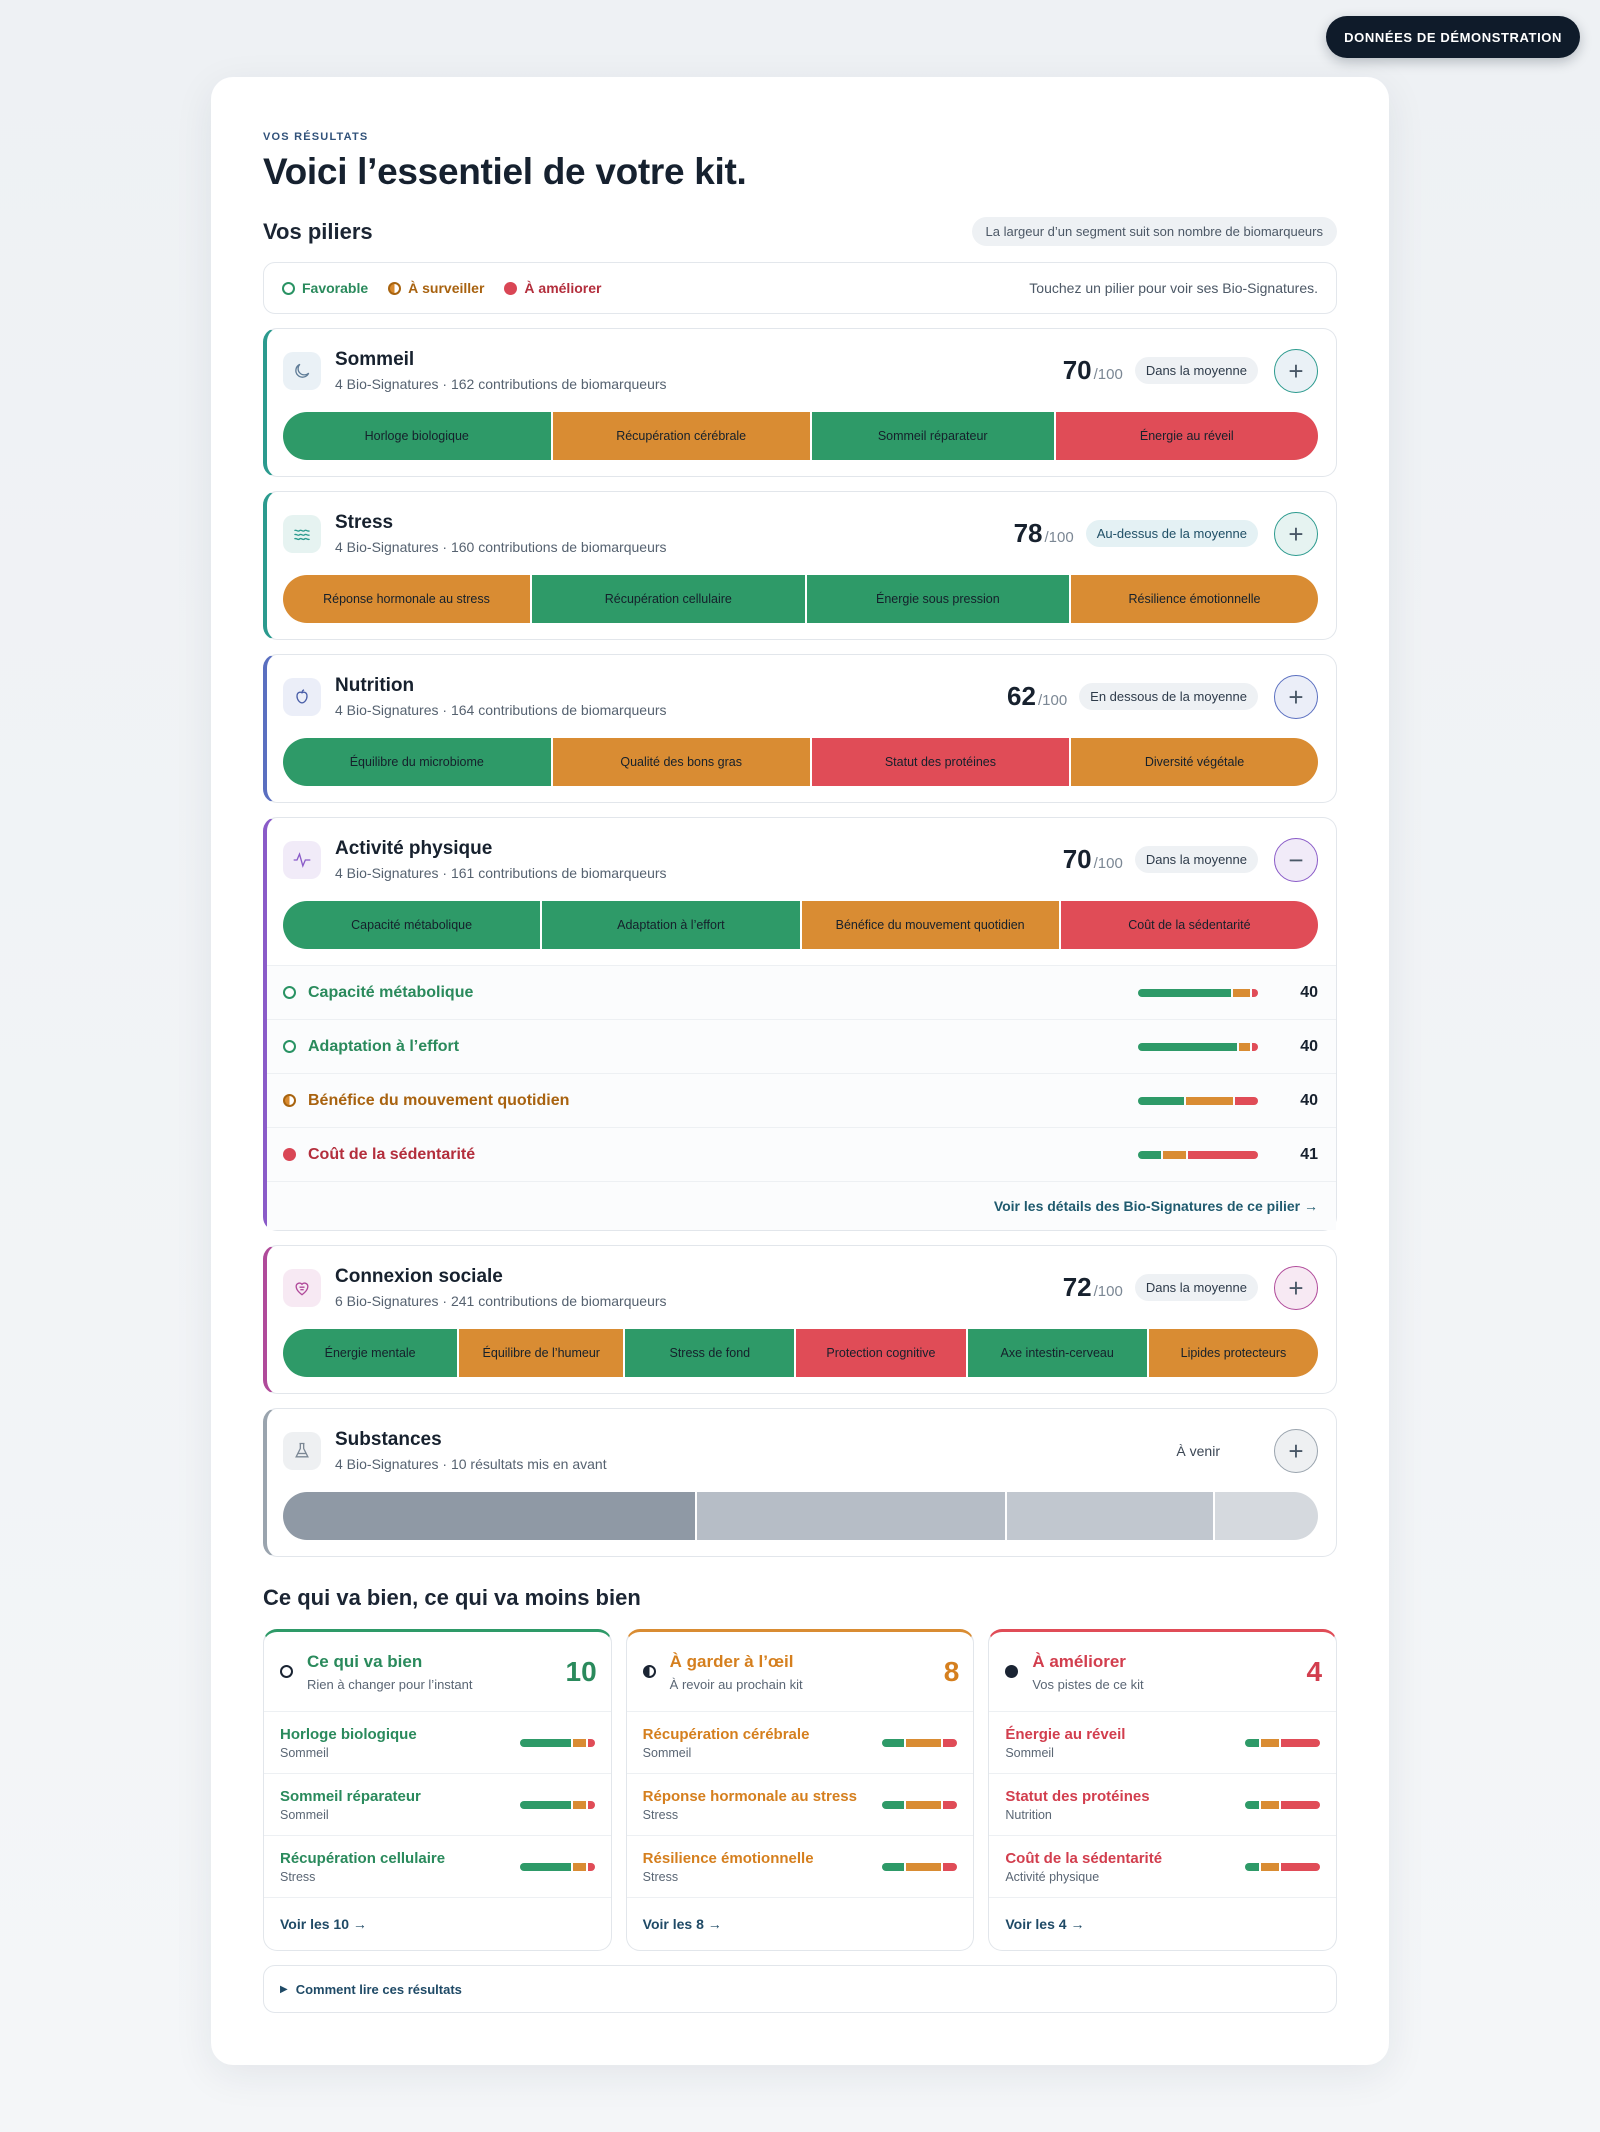  I want to click on bio-signature-row: Coût de la sédentarité 41, so click(801, 1155).